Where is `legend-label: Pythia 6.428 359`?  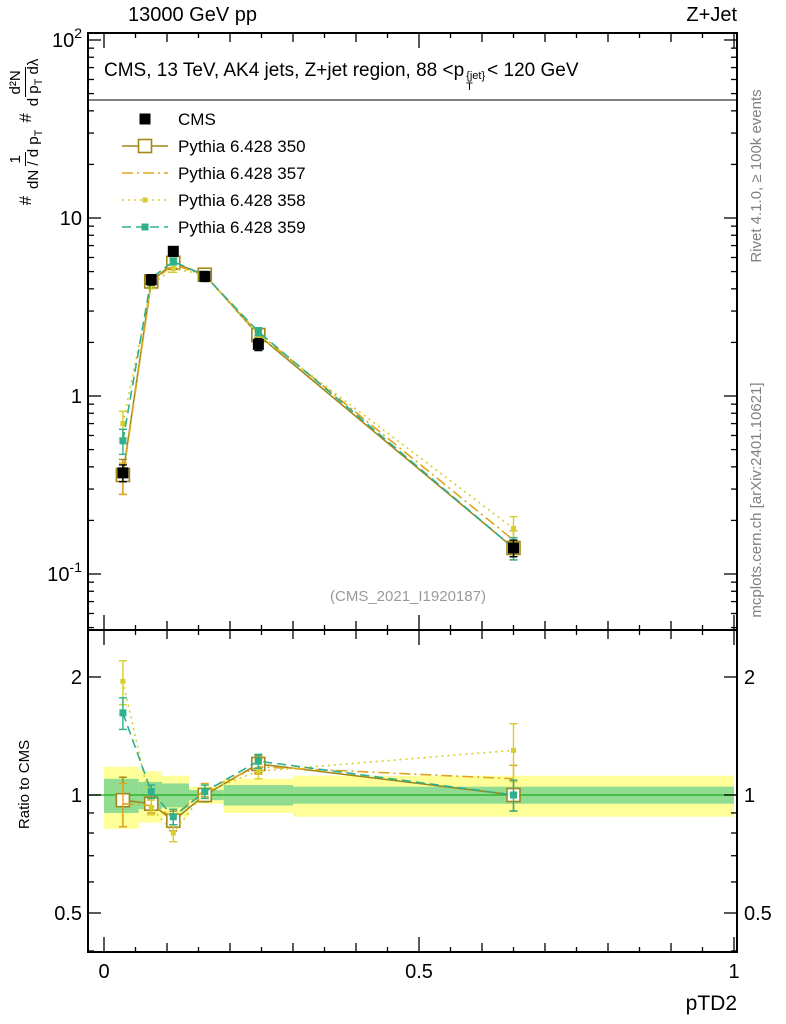 legend-label: Pythia 6.428 359 is located at coordinates (242, 227).